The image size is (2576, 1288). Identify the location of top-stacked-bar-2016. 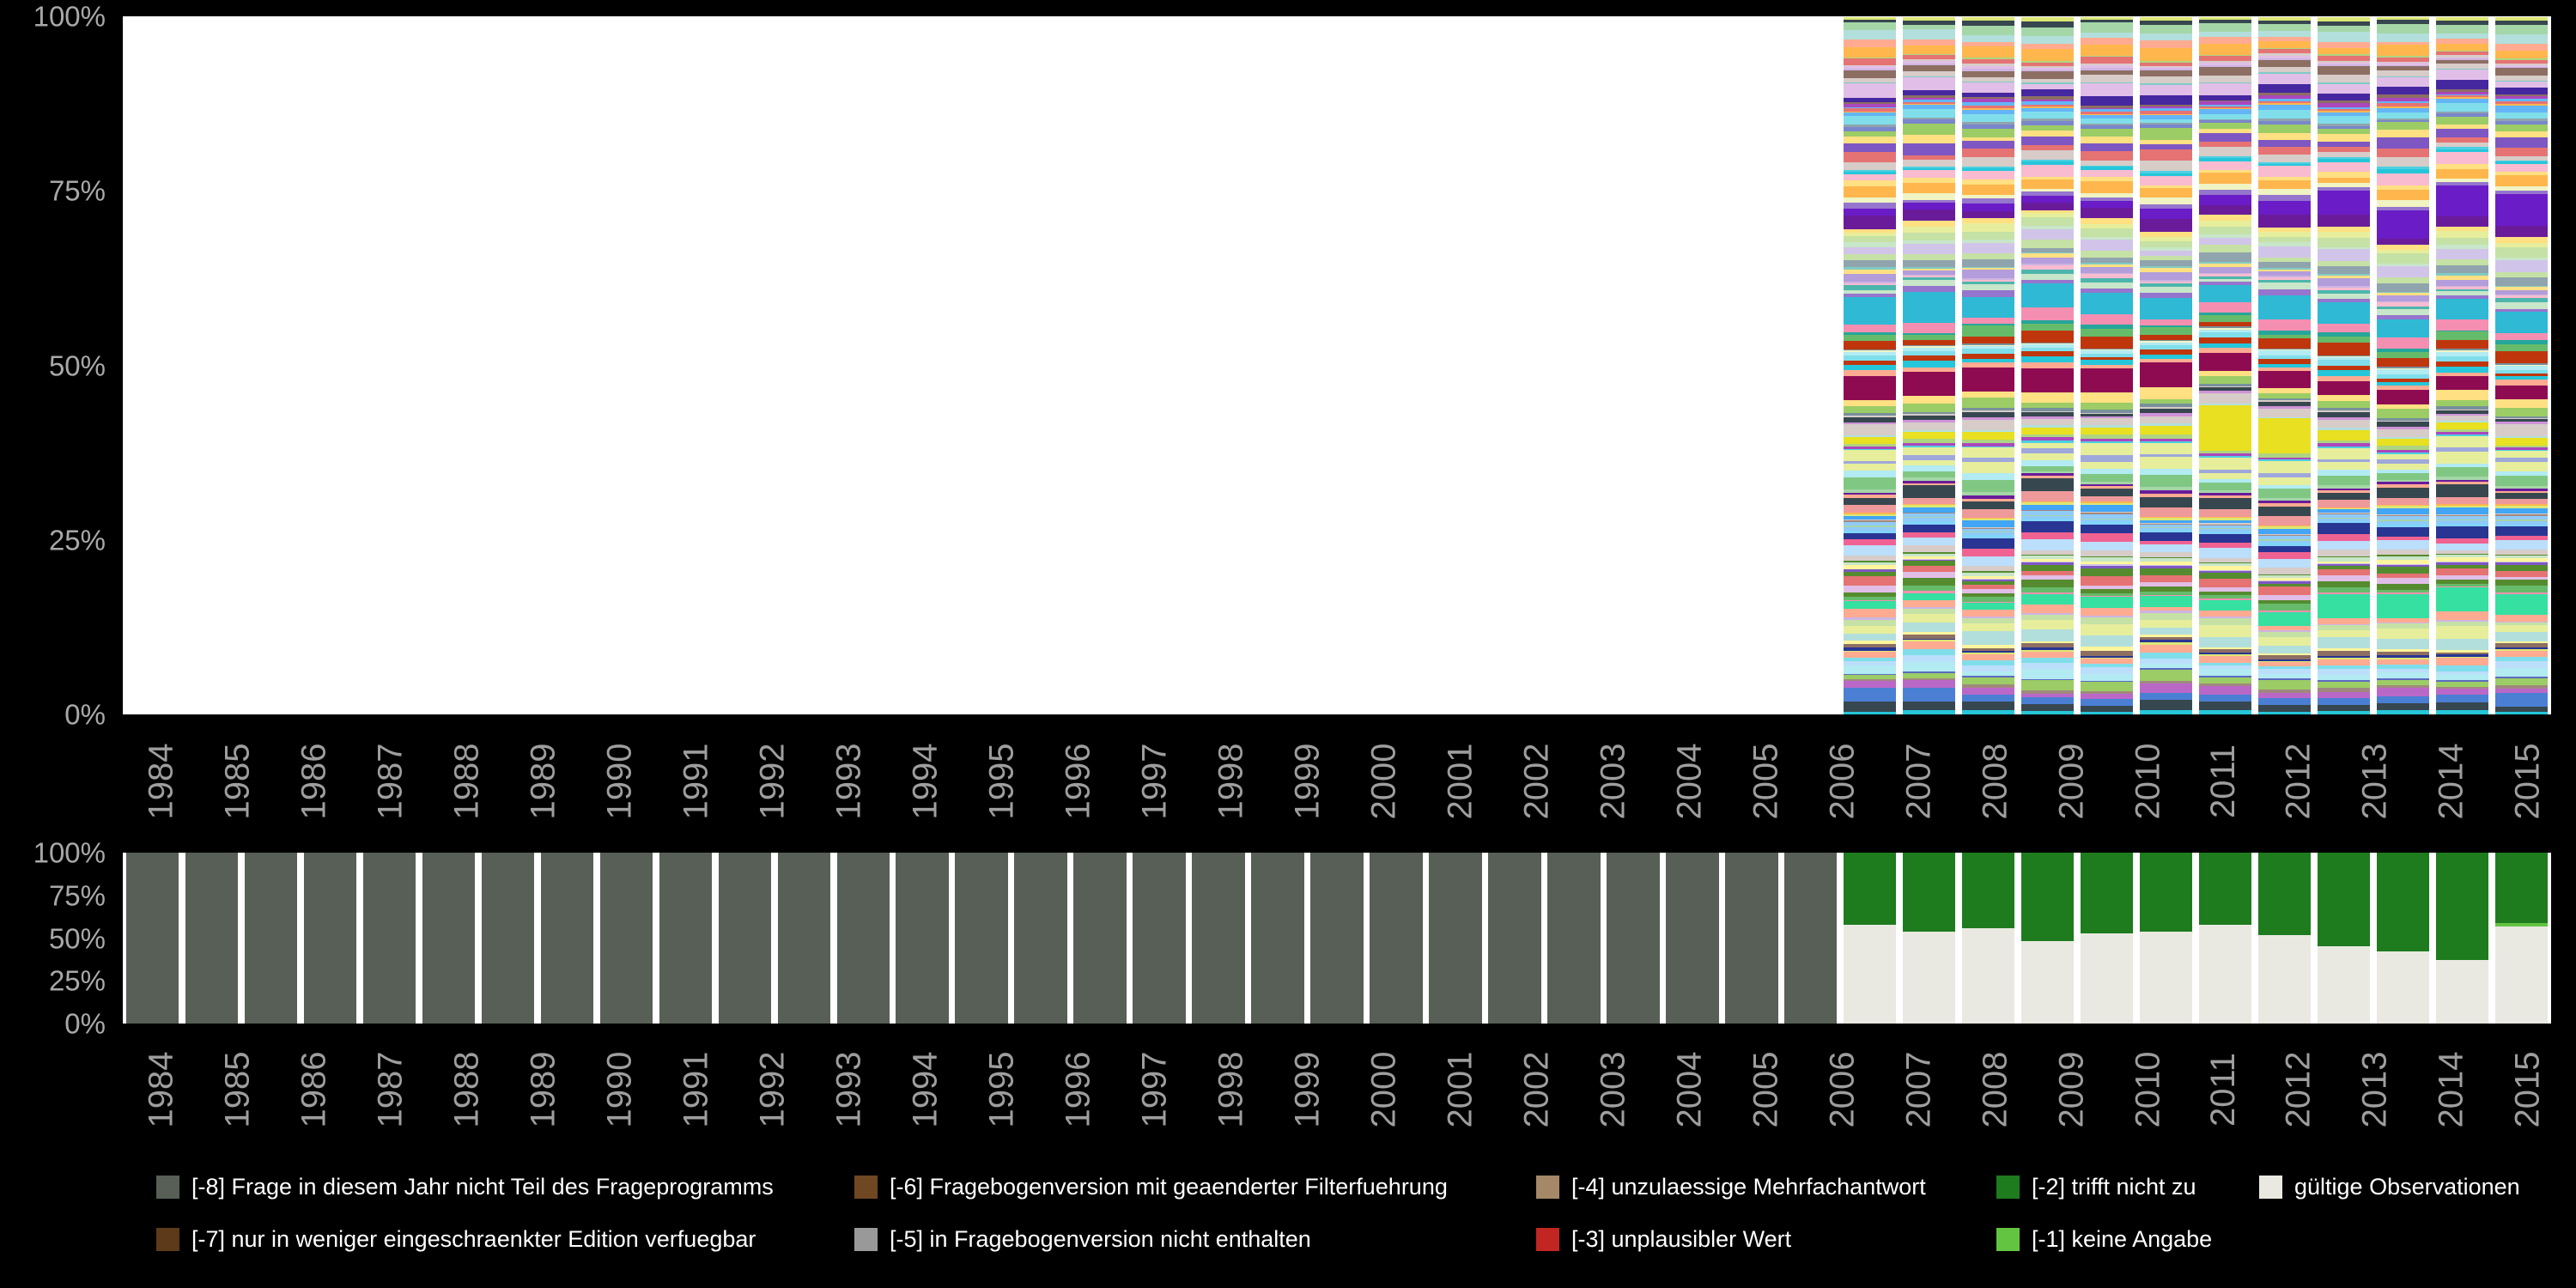
(2048, 365).